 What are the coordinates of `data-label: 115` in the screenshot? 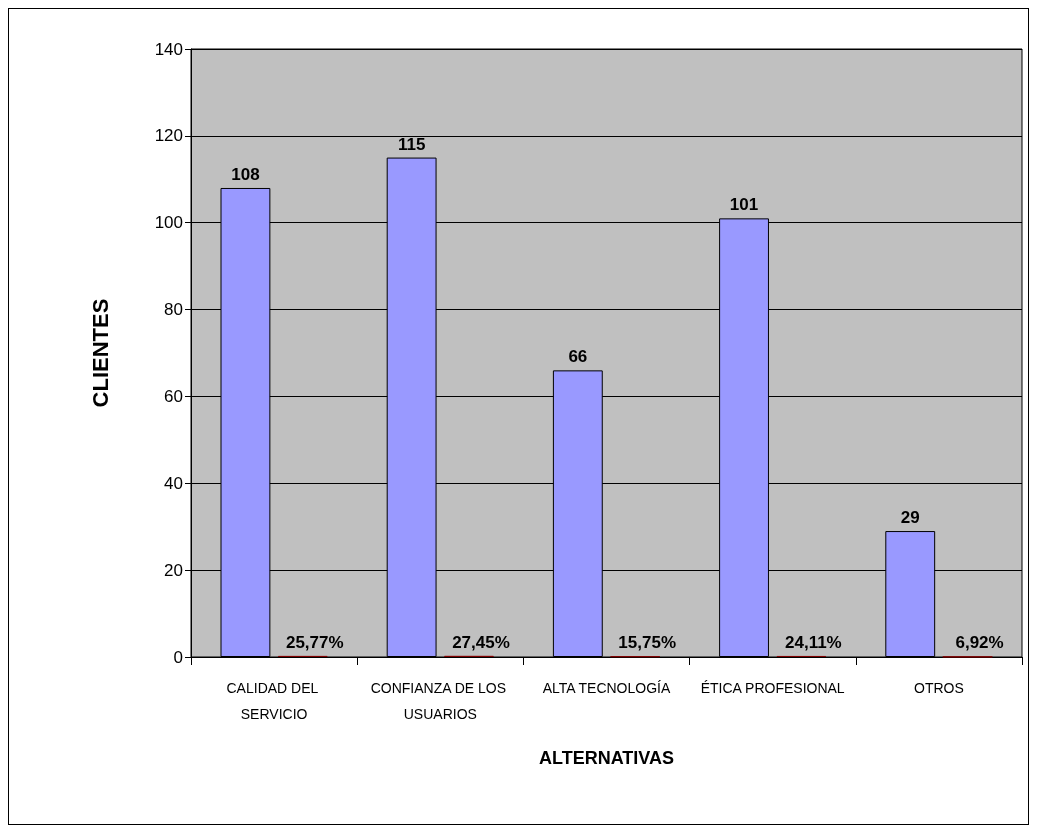 It's located at (411, 144).